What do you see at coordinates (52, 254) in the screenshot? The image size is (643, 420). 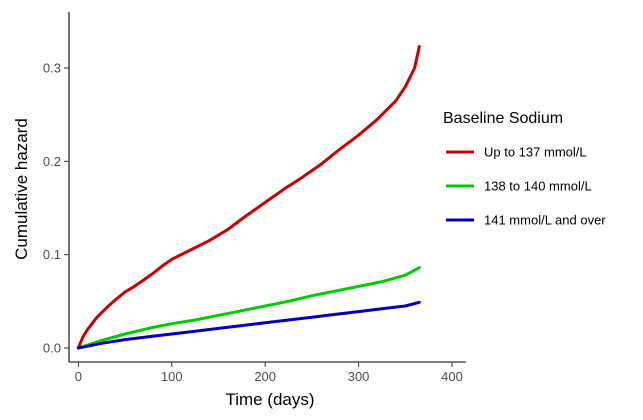 I see `y-tick-label: 0.1` at bounding box center [52, 254].